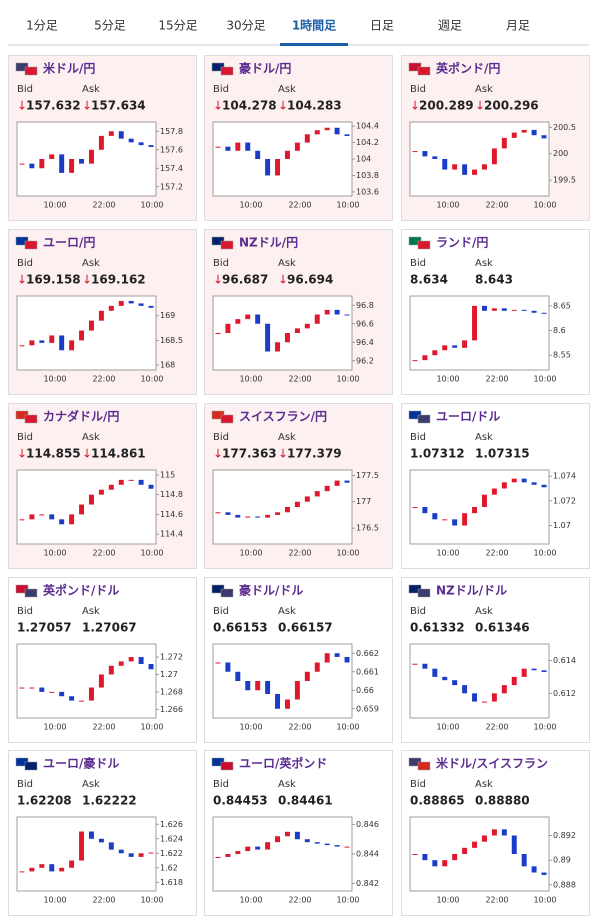  I want to click on y-tick-label: 1.27, so click(169, 674).